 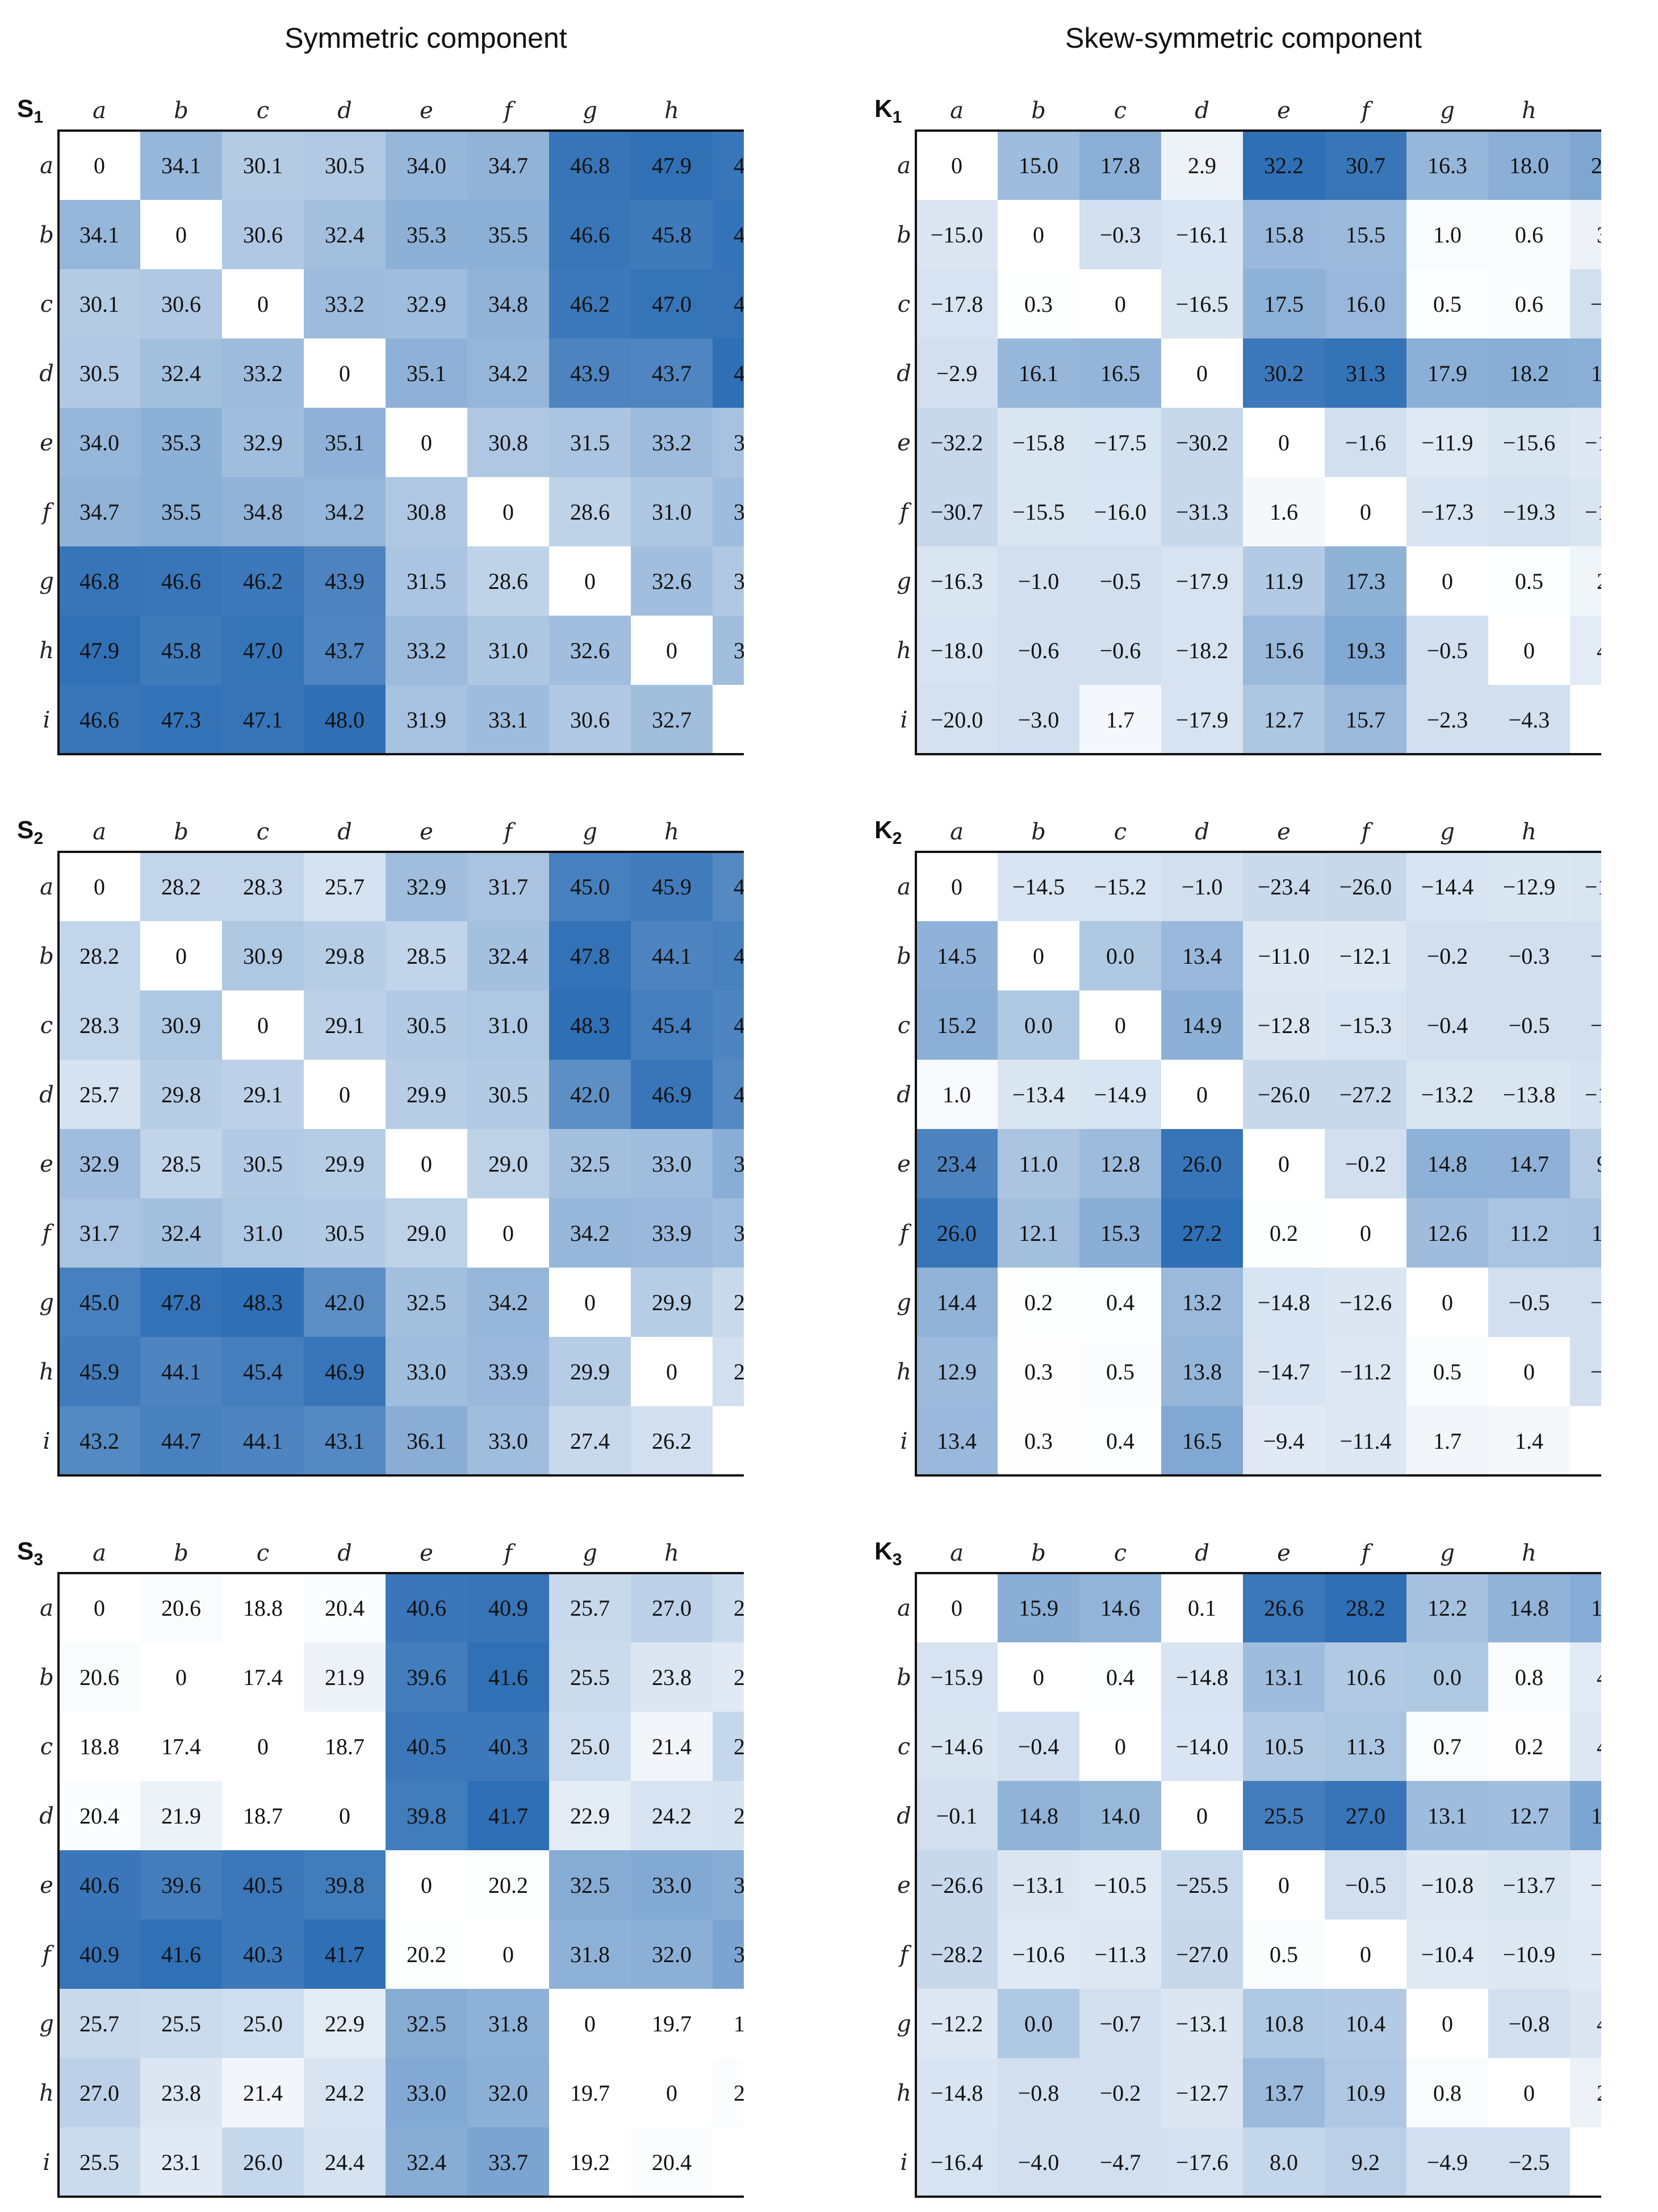 What do you see at coordinates (99, 1094) in the screenshot?
I see `cell-value: 25.7` at bounding box center [99, 1094].